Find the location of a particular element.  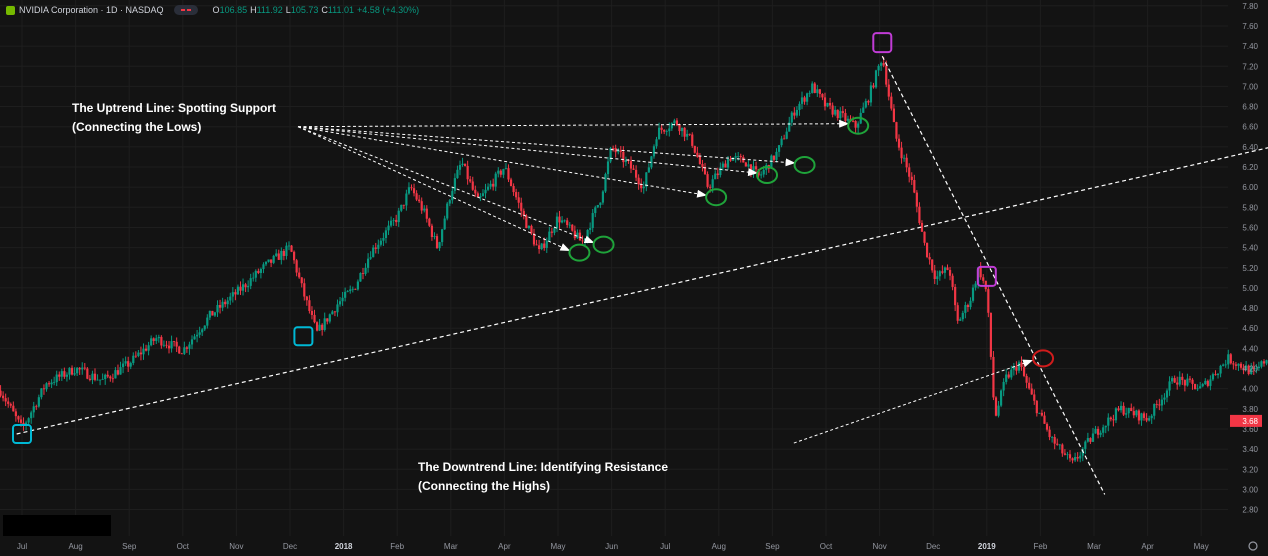

time-tick-label: Apr is located at coordinates (1147, 546).